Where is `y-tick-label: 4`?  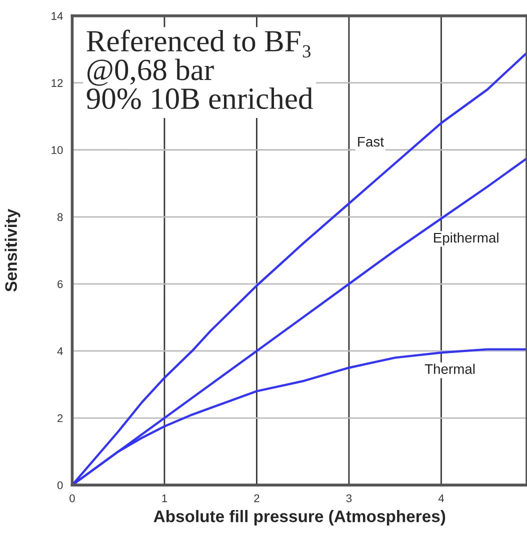 y-tick-label: 4 is located at coordinates (60, 351).